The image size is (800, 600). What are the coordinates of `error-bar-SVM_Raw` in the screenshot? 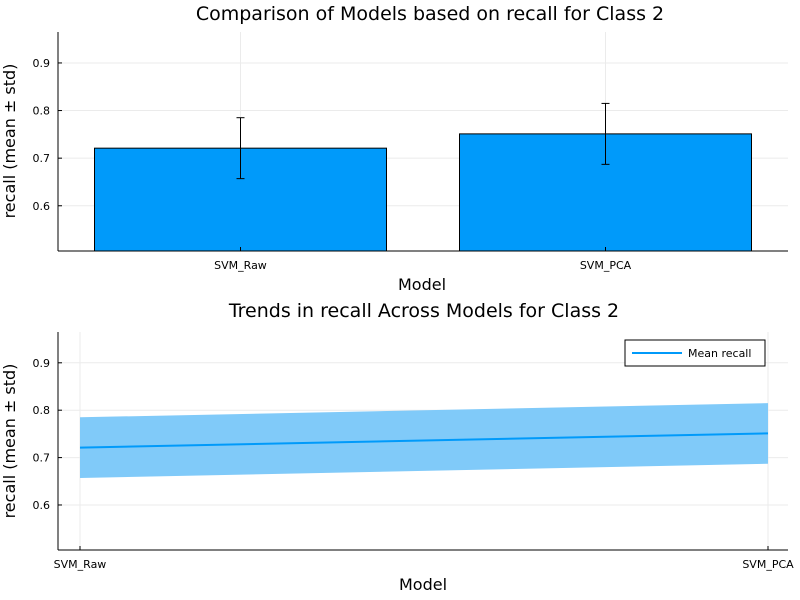 It's located at (240, 148).